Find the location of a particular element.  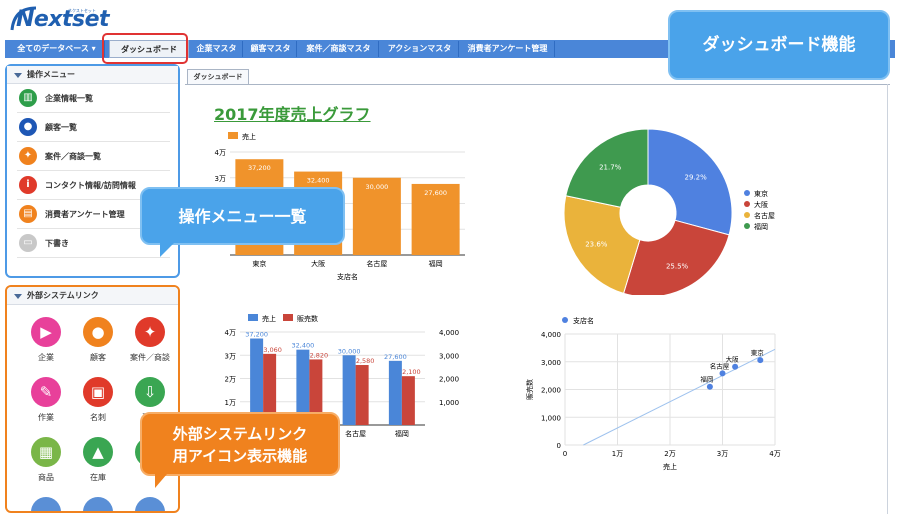

bar-label: 3,060 is located at coordinates (272, 350).